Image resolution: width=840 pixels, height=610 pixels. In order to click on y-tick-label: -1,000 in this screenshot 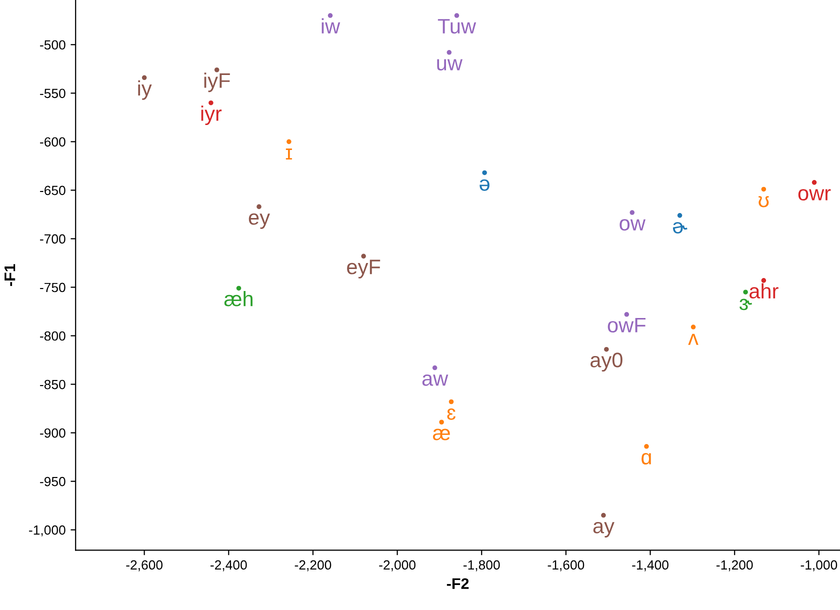, I will do `click(47, 530)`.